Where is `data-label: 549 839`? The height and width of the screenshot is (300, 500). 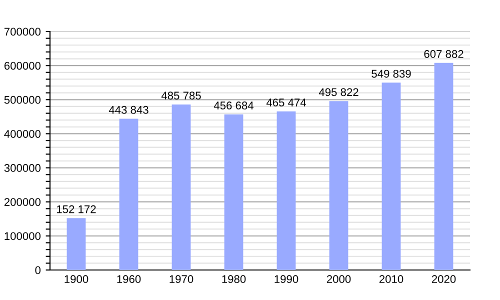
data-label: 549 839 is located at coordinates (391, 74).